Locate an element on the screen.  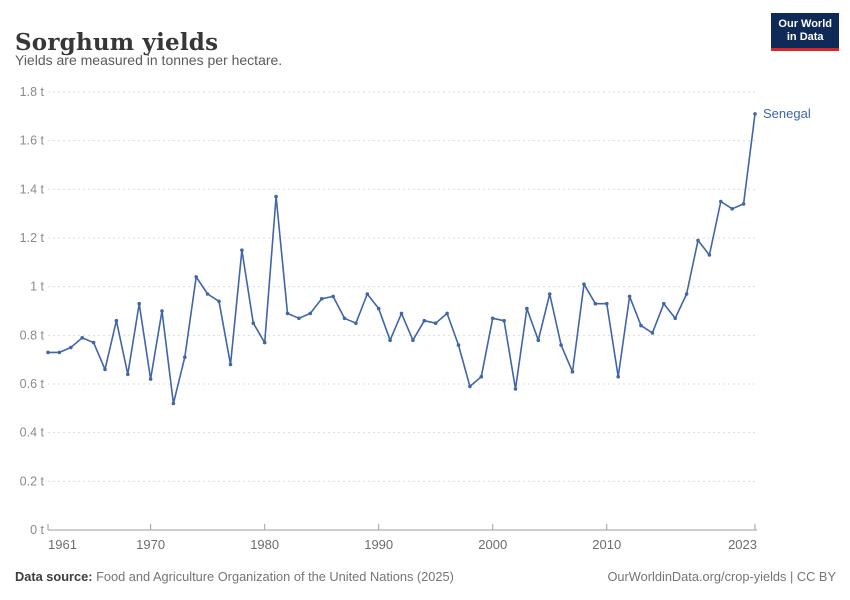
x-tick-label: 1970 is located at coordinates (150, 544).